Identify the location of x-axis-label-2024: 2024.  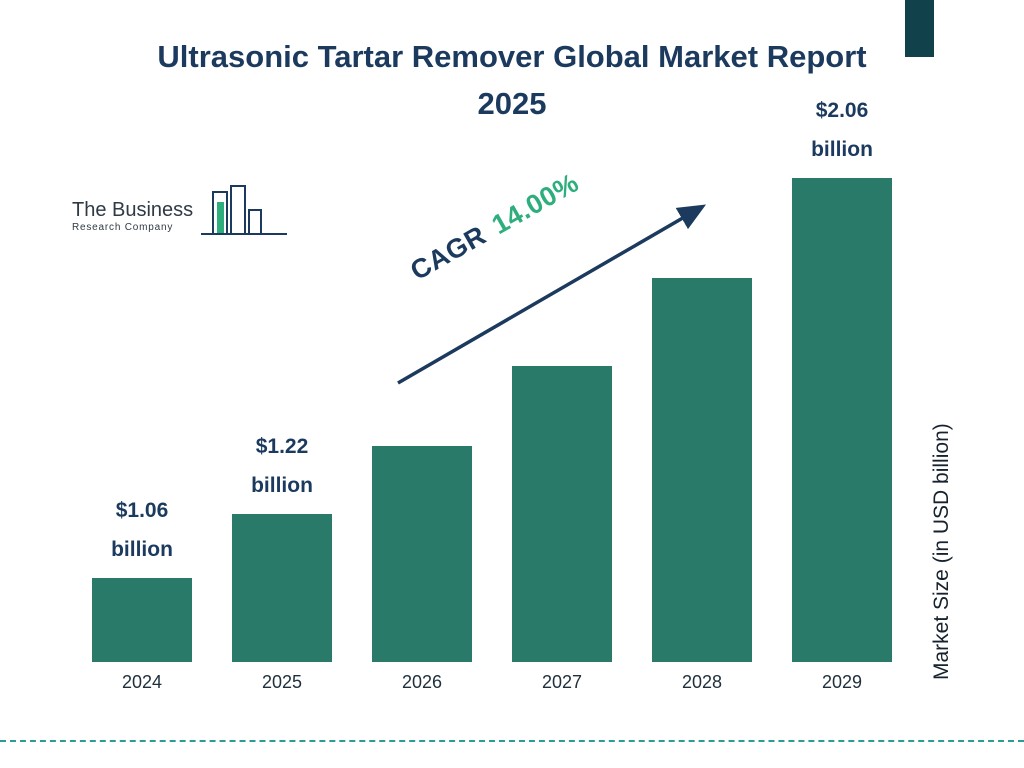
(142, 682).